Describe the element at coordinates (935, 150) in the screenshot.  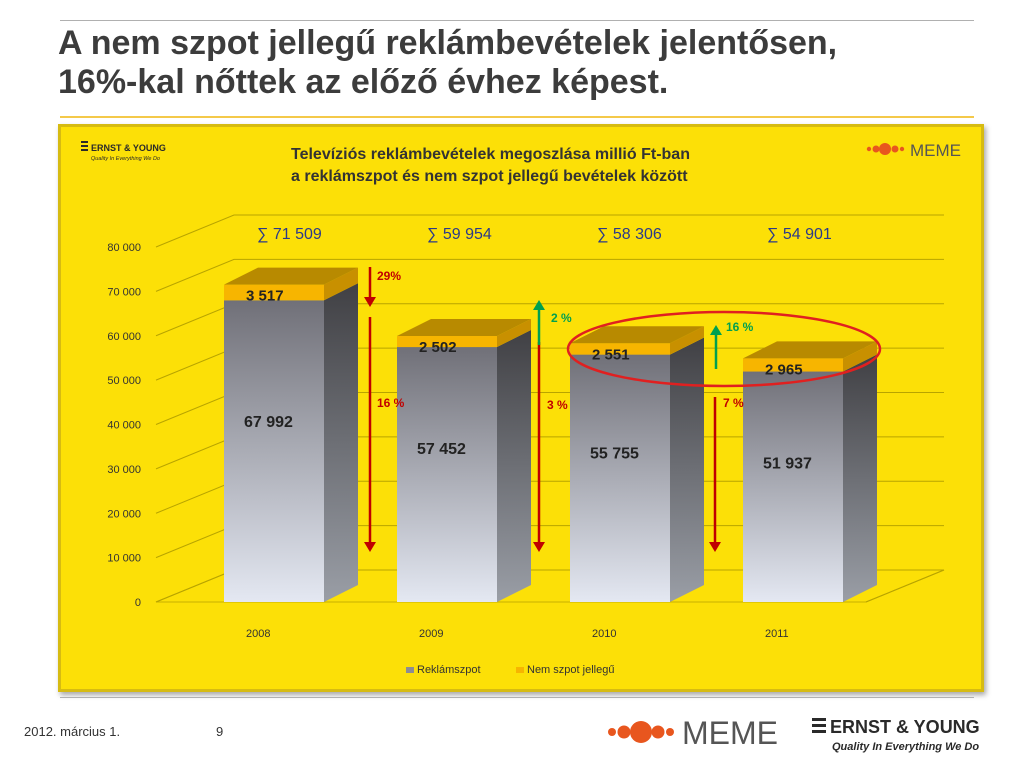
I see `meme-logo-small-name: MEME` at that location.